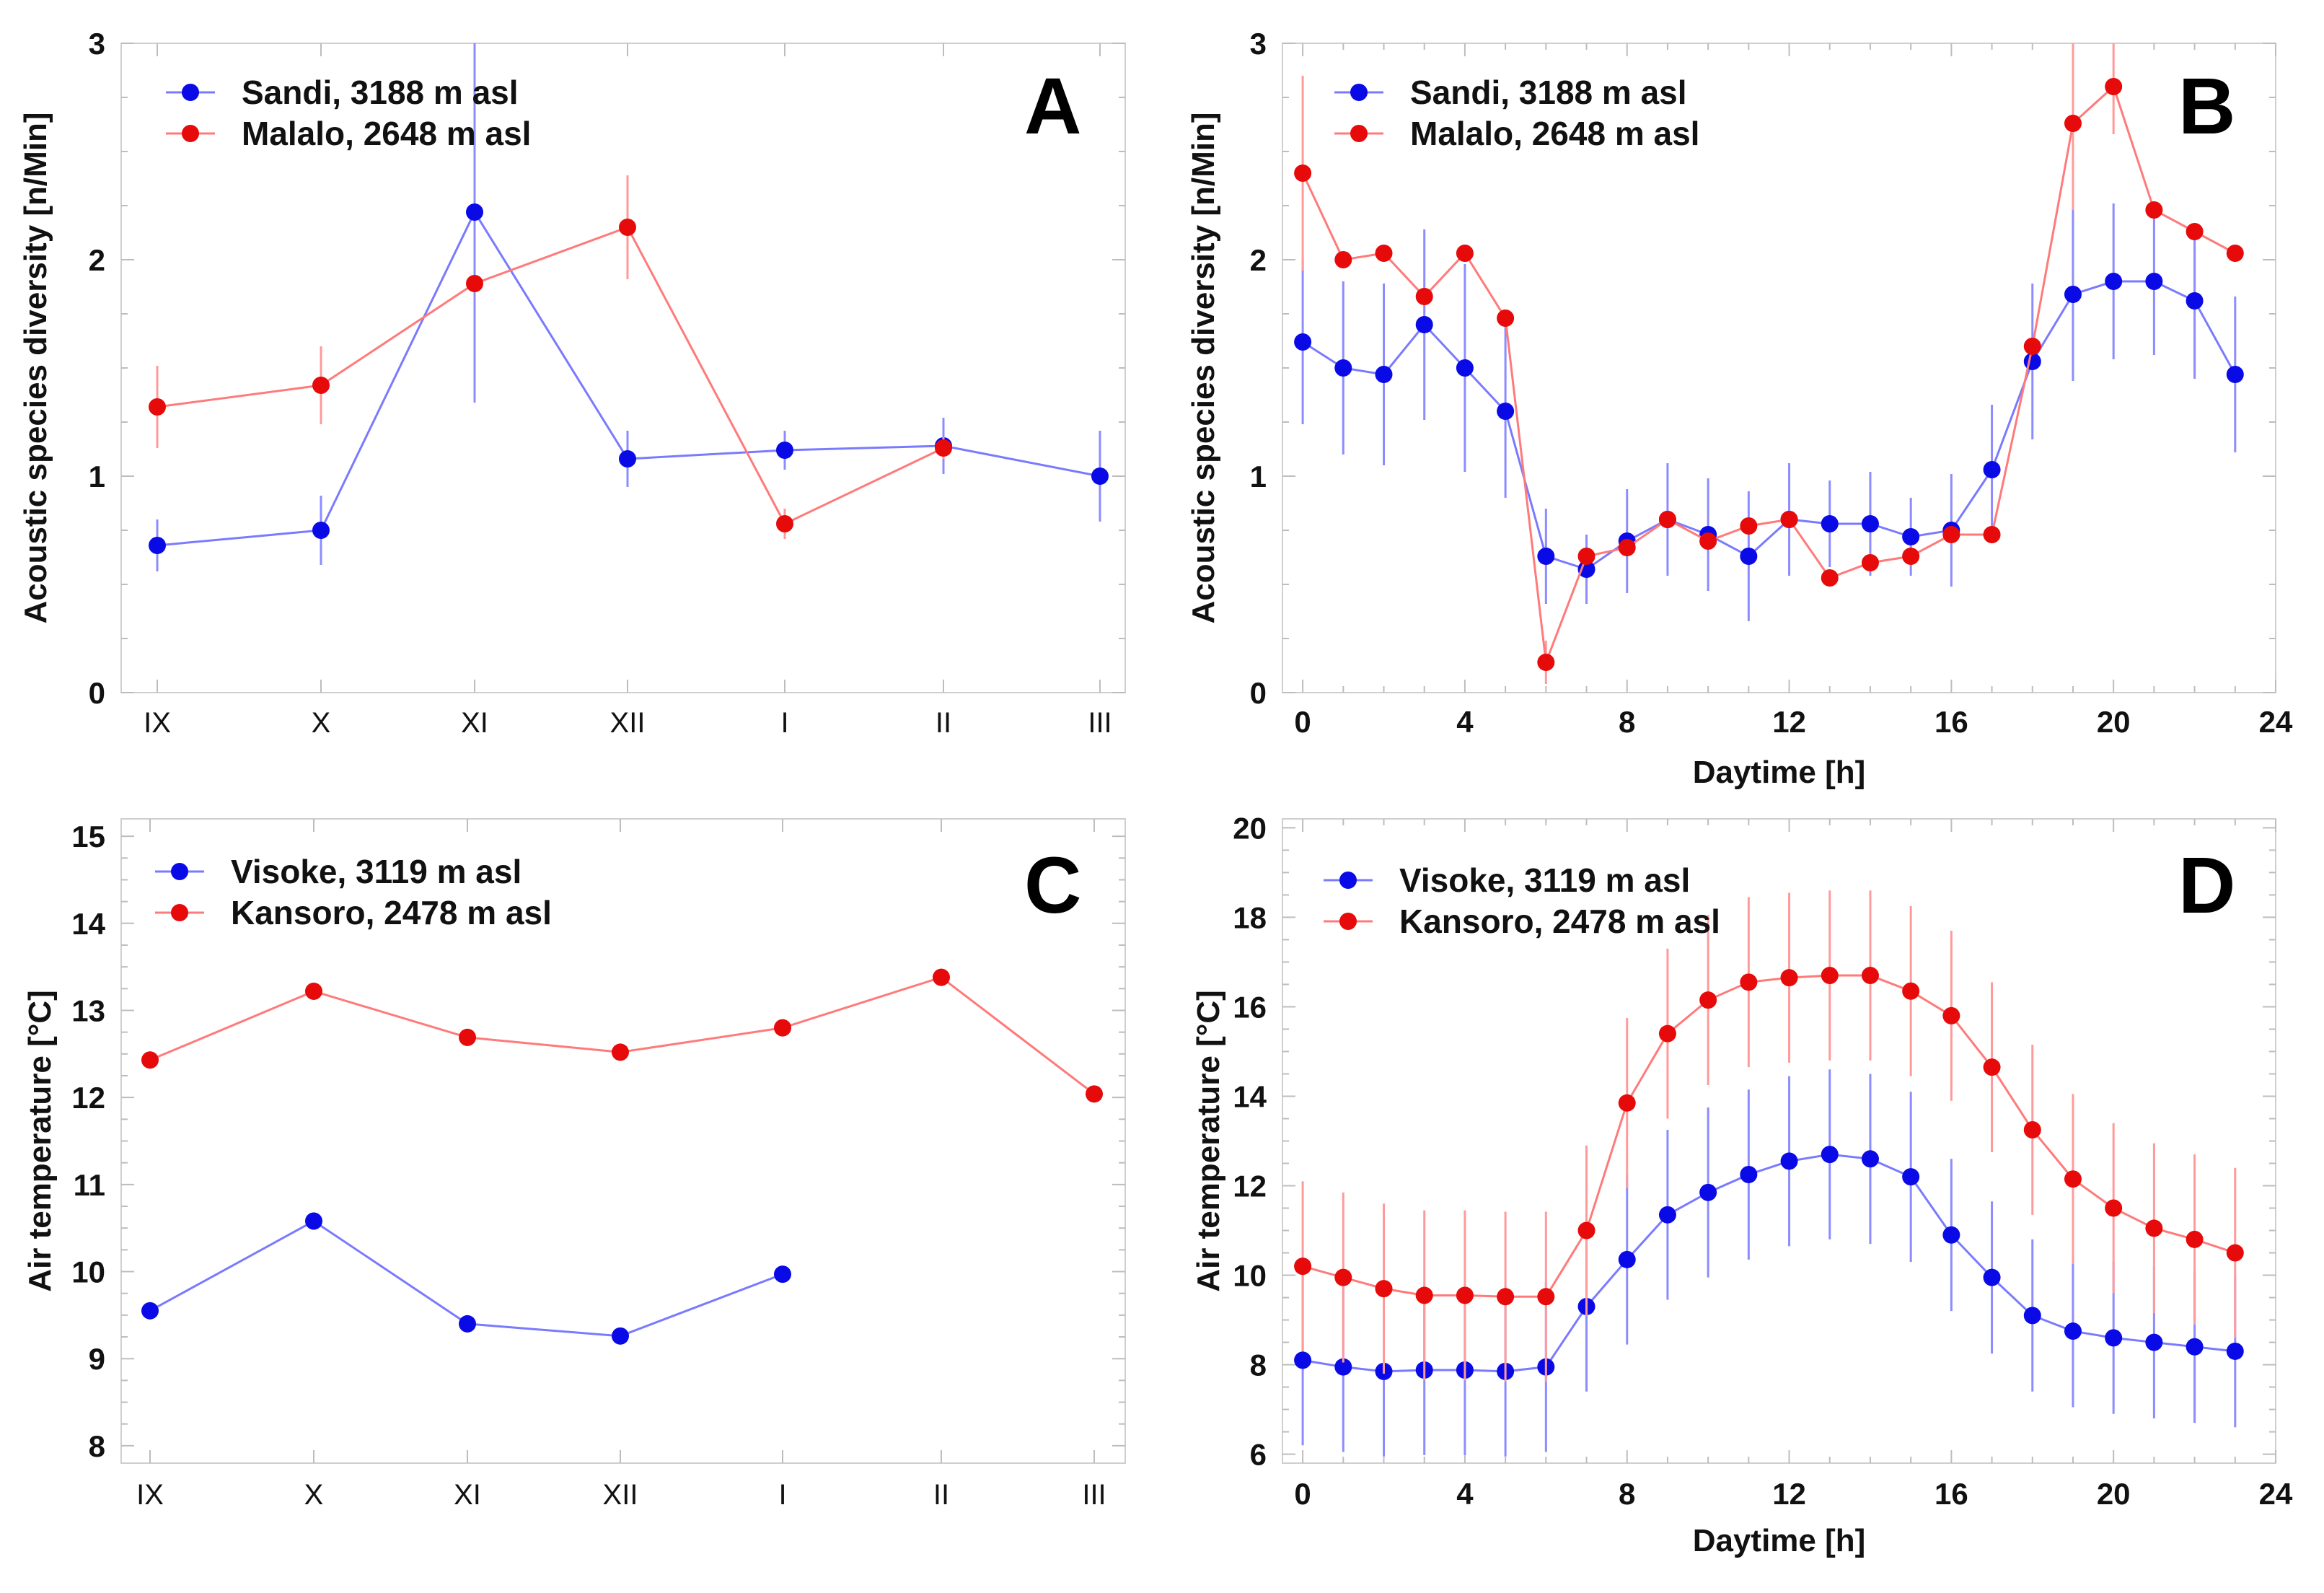 The image size is (2324, 1593). I want to click on legend-label: Malalo, 2648 m asl, so click(386, 133).